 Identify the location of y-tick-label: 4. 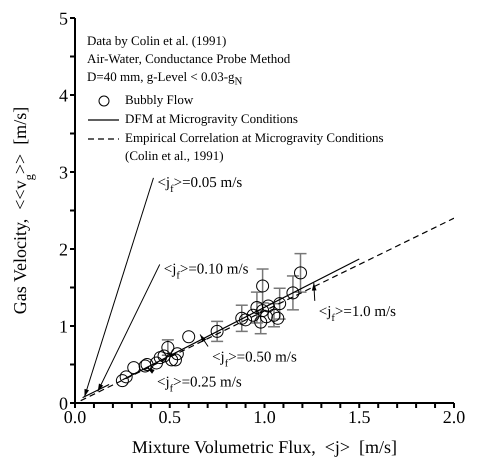
(63, 95).